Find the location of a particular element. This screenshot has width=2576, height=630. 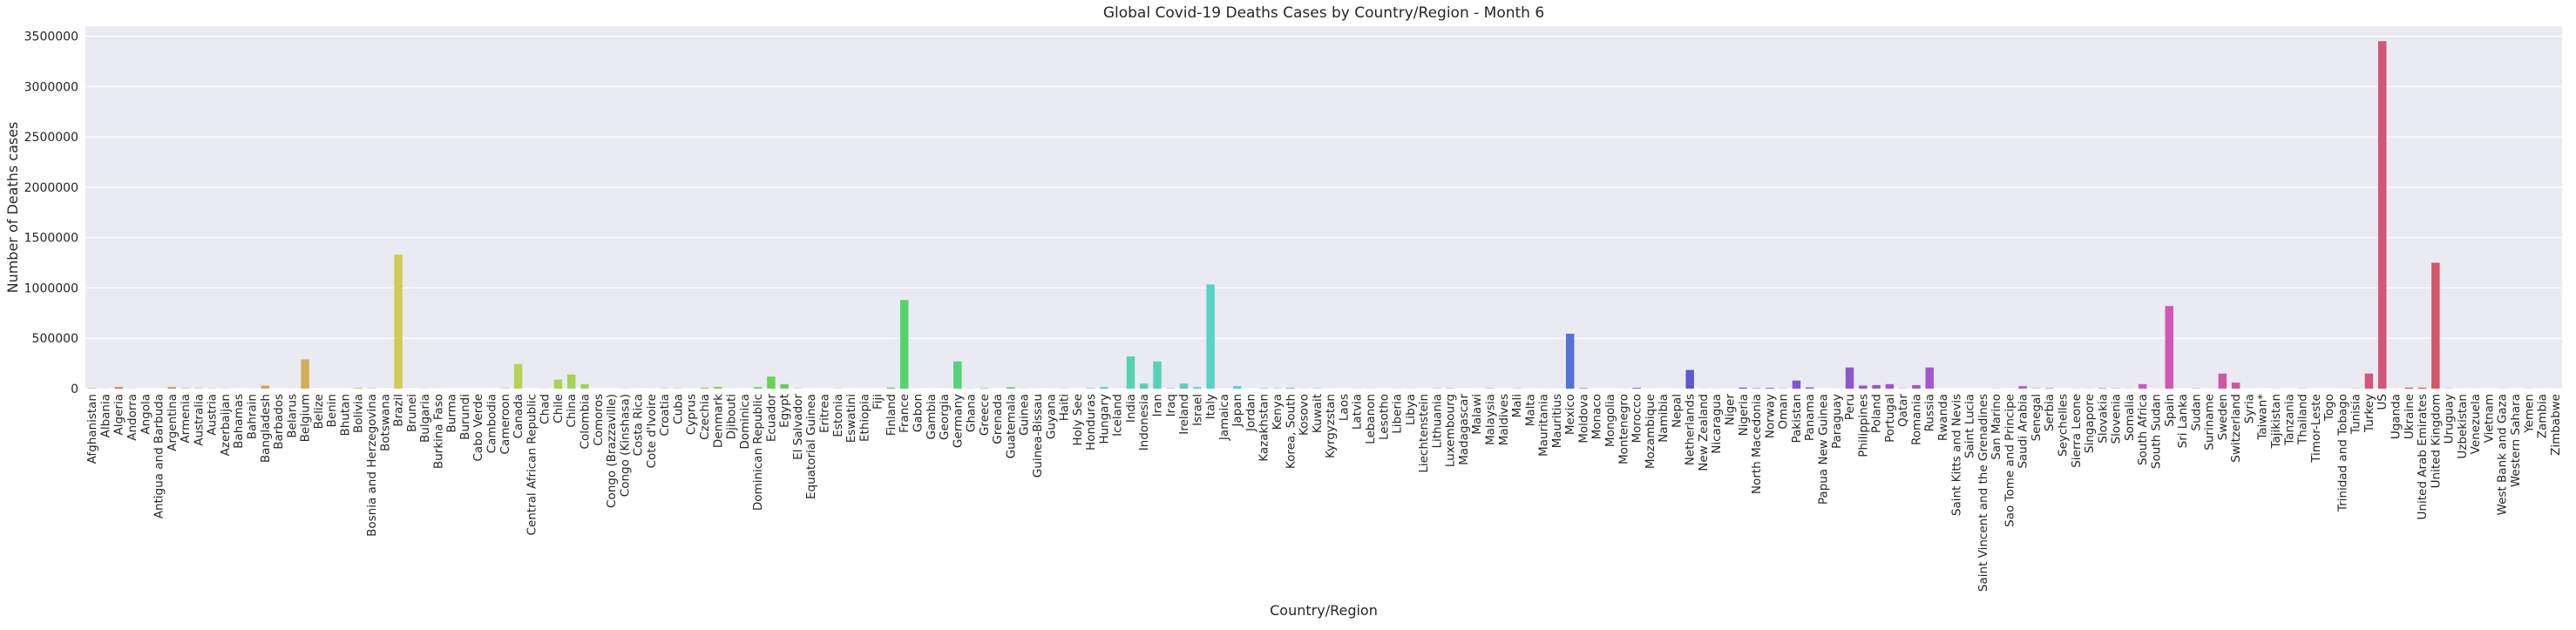

x-tick-label: Argentina is located at coordinates (173, 422).